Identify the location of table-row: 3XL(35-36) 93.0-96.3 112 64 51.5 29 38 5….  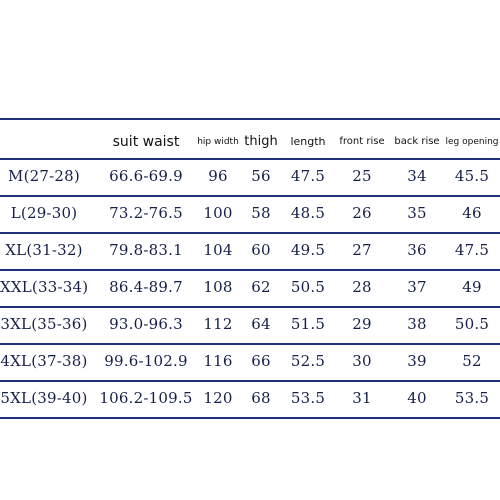
(250, 324).